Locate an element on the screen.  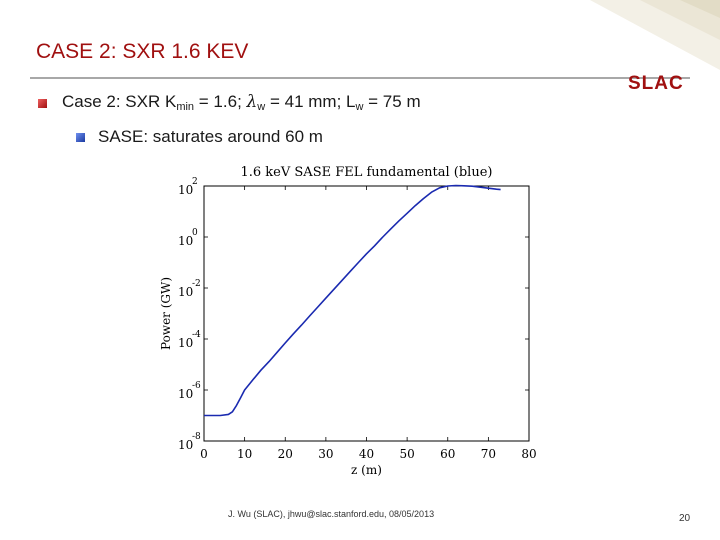
page-number: 20 is located at coordinates (685, 518).